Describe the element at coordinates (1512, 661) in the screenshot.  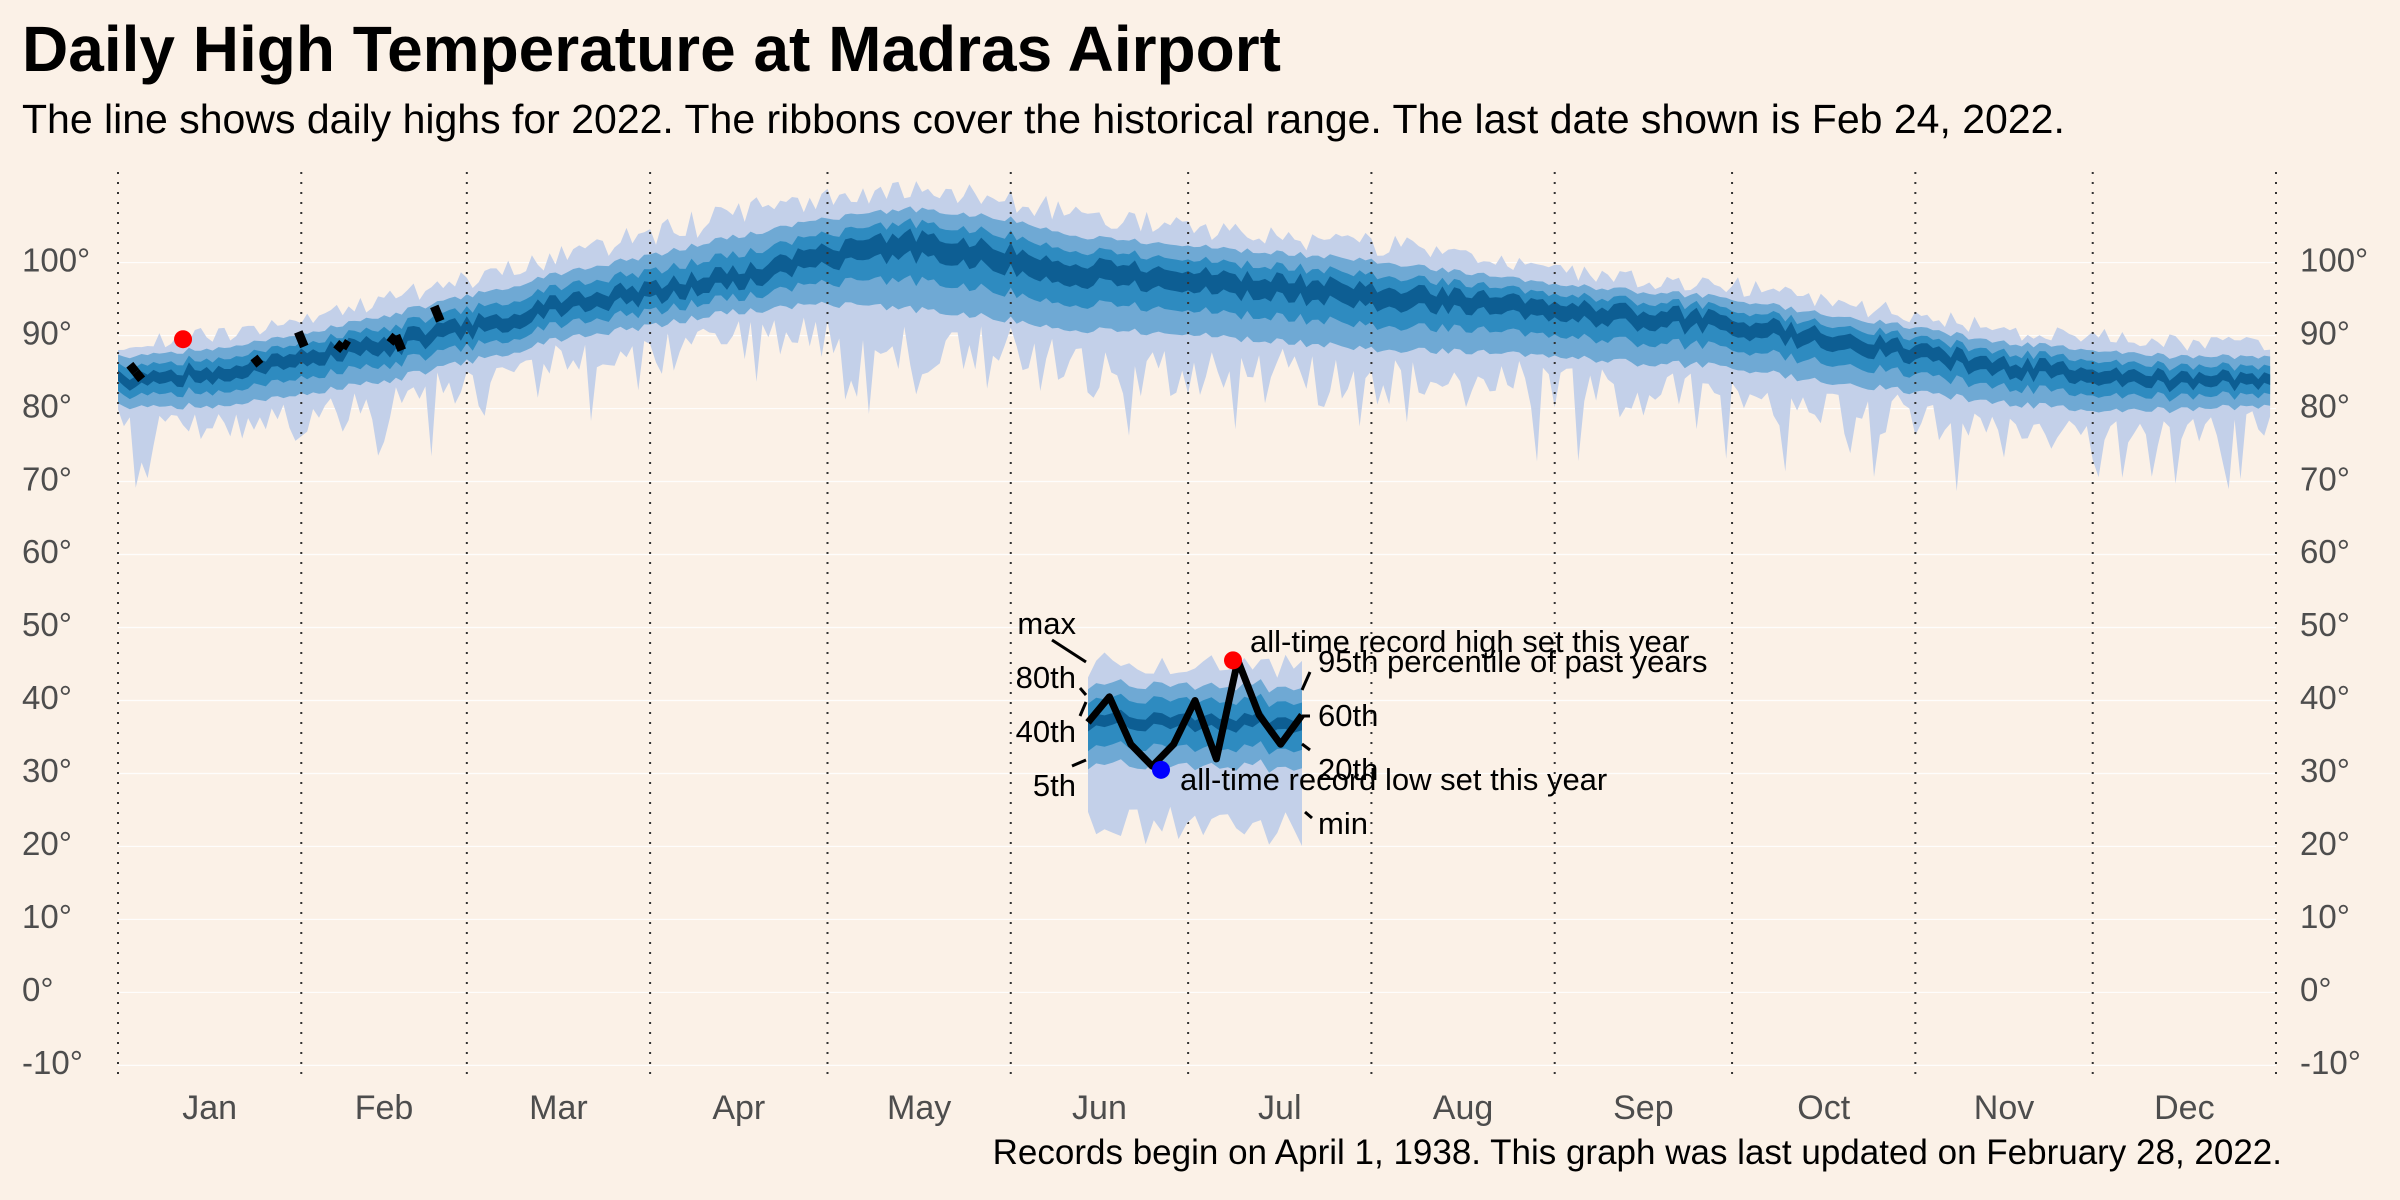
I see `legend-label-right: 95th percentile of past years` at that location.